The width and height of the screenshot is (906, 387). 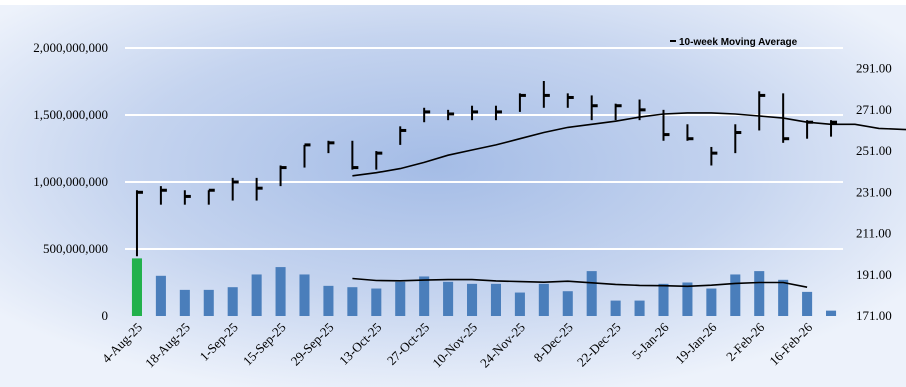 What do you see at coordinates (874, 274) in the screenshot?
I see `right-axis-tick-label: 191.00` at bounding box center [874, 274].